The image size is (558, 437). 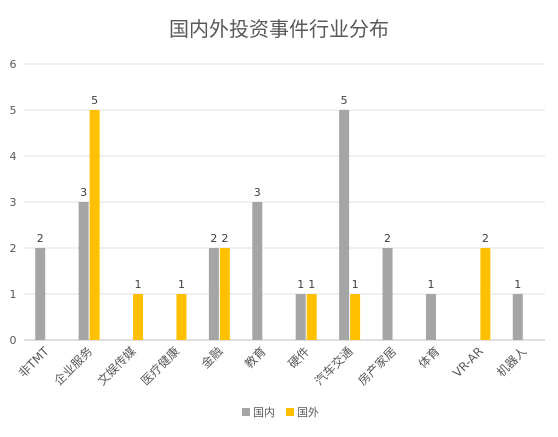 I want to click on y-axis-ticks: 0 1 2 3 4 5 6, so click(x=13, y=202).